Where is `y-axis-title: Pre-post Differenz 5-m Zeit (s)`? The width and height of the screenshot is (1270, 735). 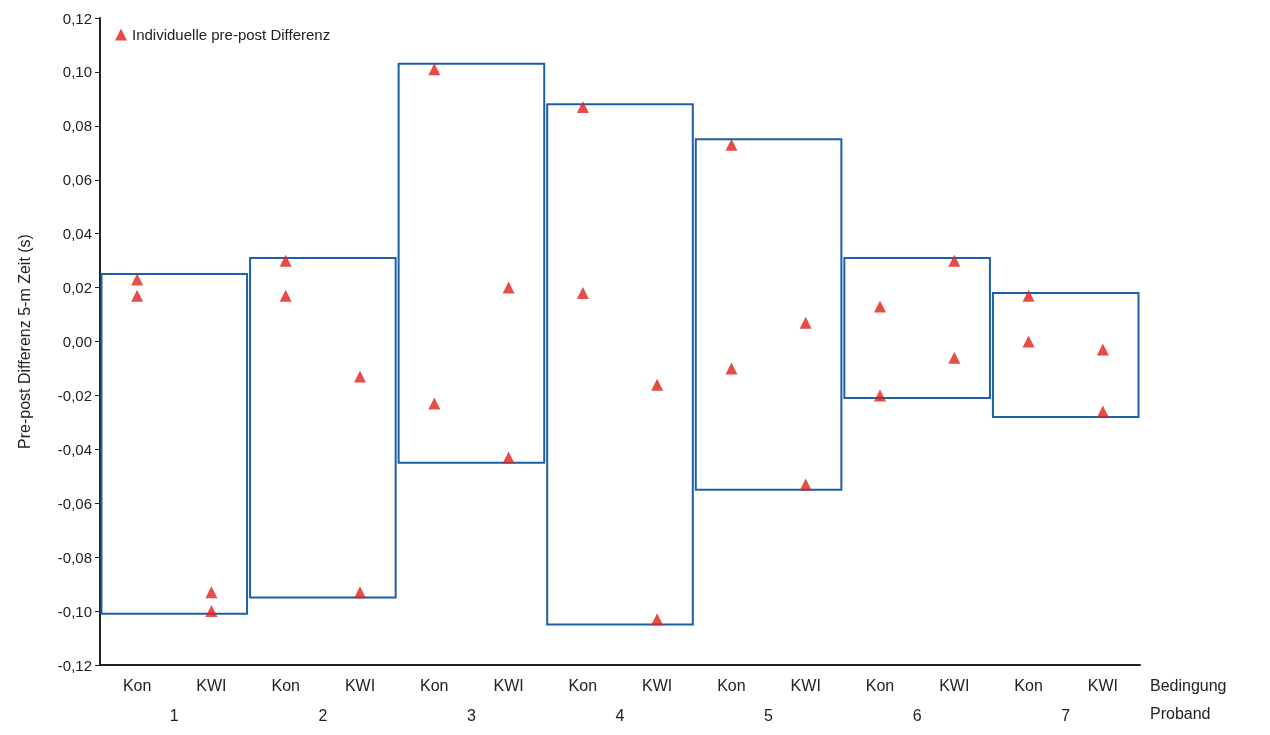
y-axis-title: Pre-post Differenz 5-m Zeit (s) is located at coordinates (24, 341).